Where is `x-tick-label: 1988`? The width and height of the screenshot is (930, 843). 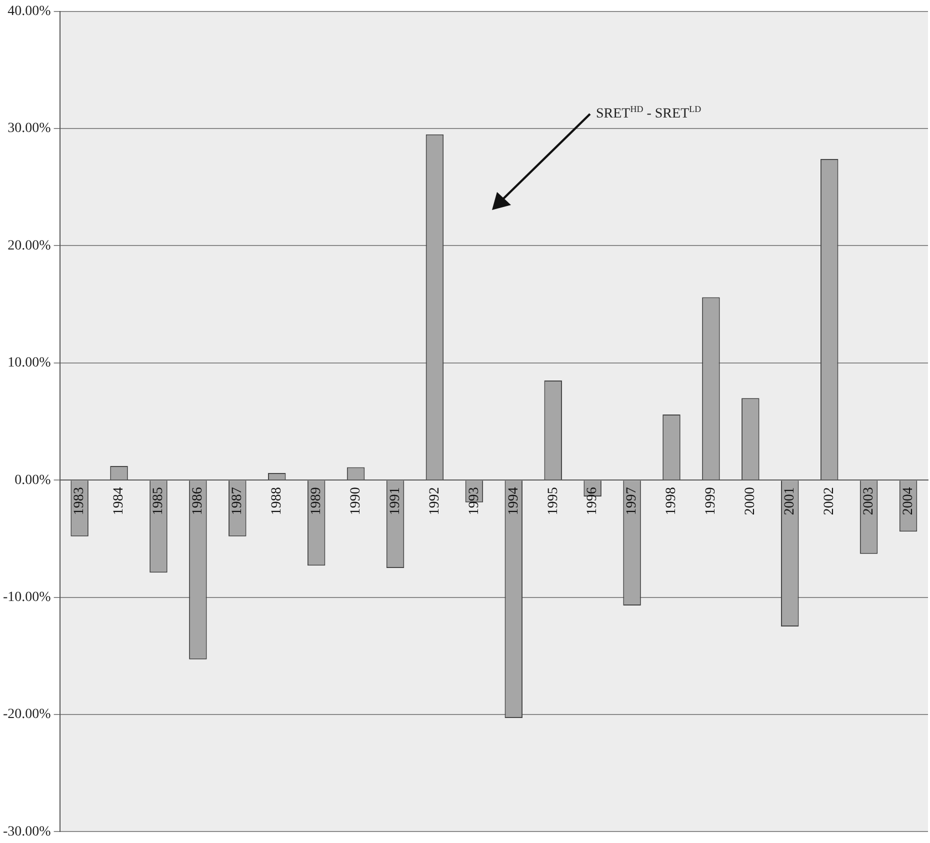
x-tick-label: 1988 is located at coordinates (277, 501).